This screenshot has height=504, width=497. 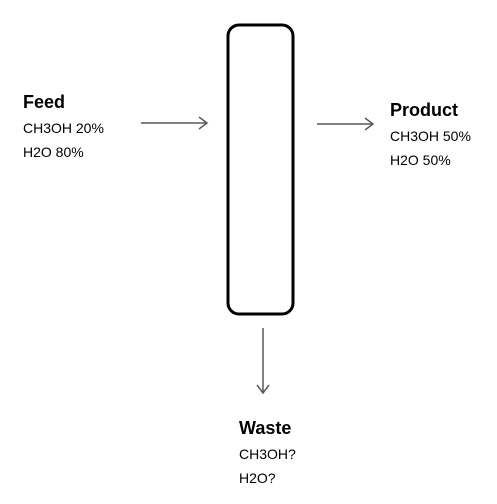 I want to click on waste-methanol-fraction: CH3OH?, so click(x=267, y=454).